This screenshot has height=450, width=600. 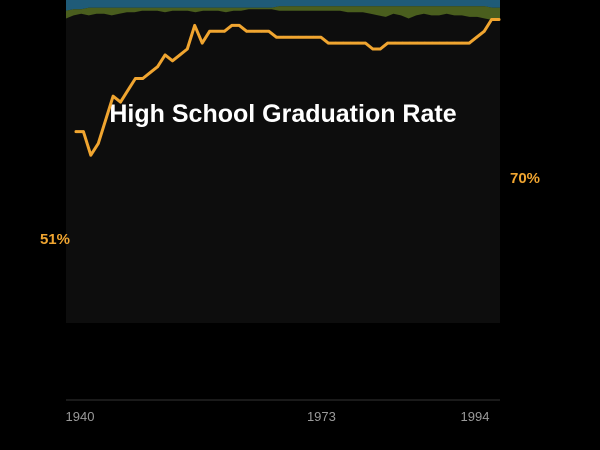 What do you see at coordinates (283, 13) in the screenshot?
I see `middle-band-area` at bounding box center [283, 13].